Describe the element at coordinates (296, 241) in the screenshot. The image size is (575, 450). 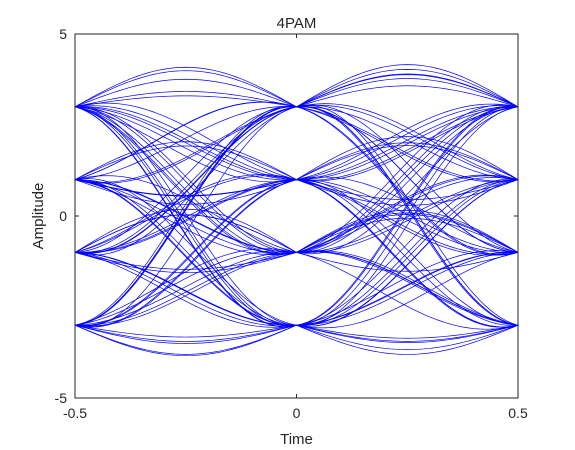
I see `eye-trace` at that location.